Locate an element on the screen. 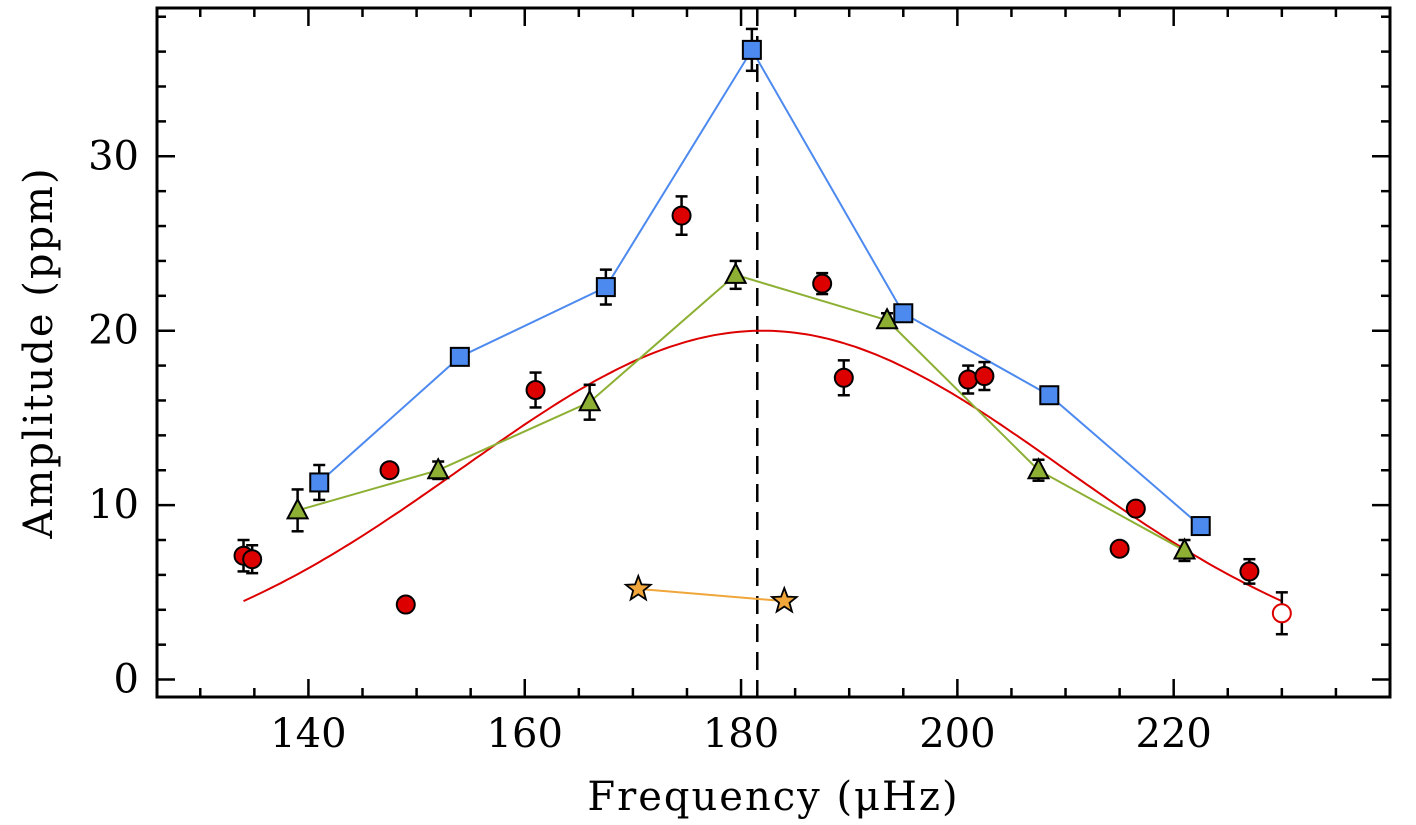 This screenshot has width=1416, height=825. x-axis-title: Frequency (μHz) is located at coordinates (773, 797).